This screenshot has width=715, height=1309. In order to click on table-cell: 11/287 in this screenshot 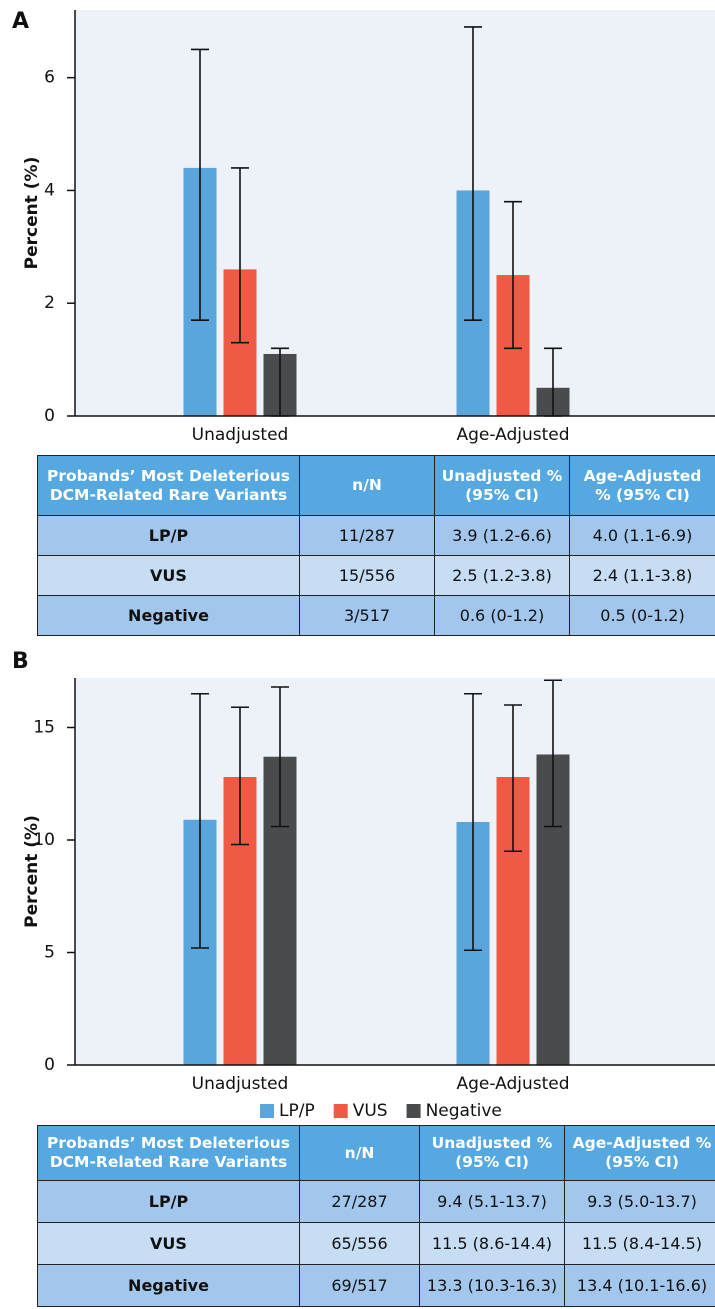, I will do `click(367, 535)`.